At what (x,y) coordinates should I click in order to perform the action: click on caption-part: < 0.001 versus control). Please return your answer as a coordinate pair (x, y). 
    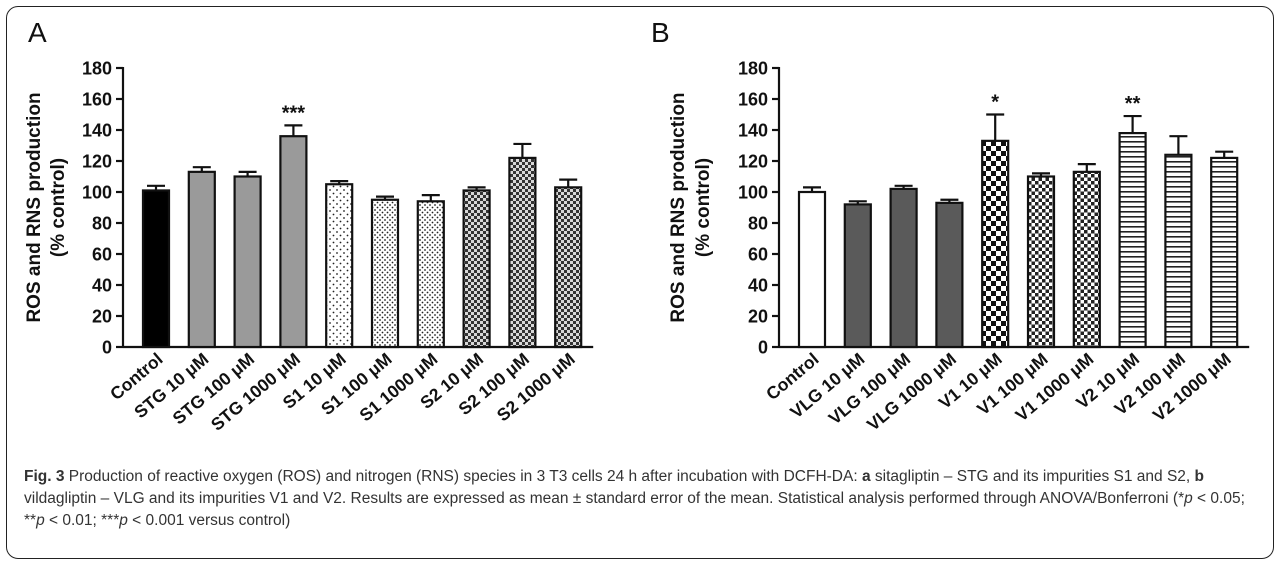
    Looking at the image, I should click on (209, 520).